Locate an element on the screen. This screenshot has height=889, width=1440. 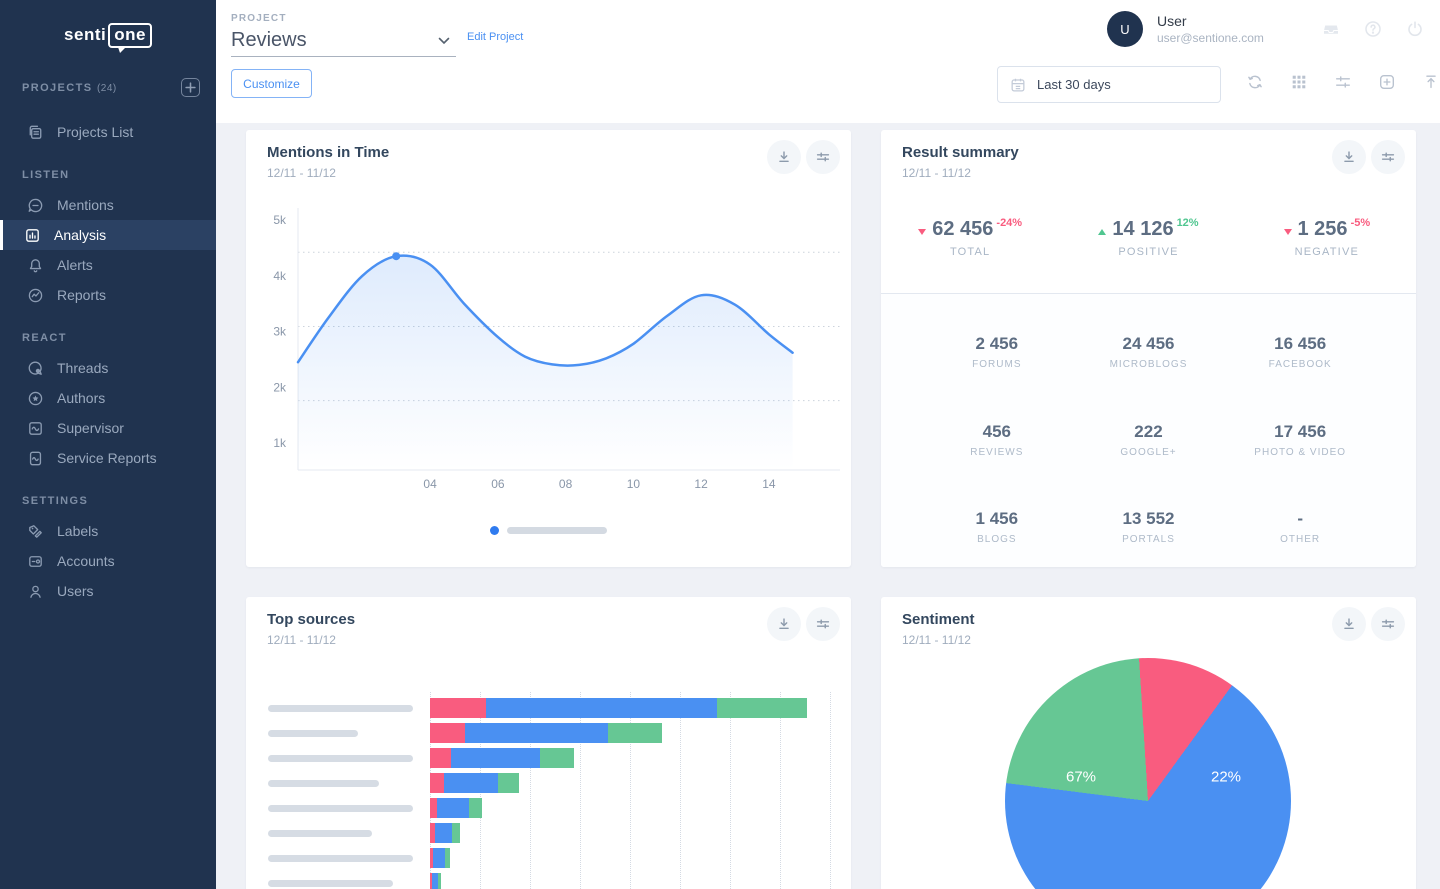
grid-icon is located at coordinates (1299, 82).